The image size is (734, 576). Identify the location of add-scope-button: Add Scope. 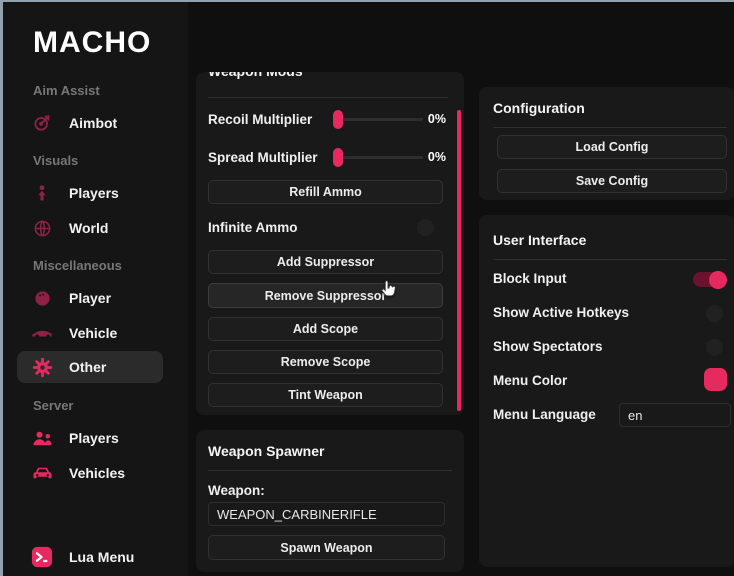
(325, 329).